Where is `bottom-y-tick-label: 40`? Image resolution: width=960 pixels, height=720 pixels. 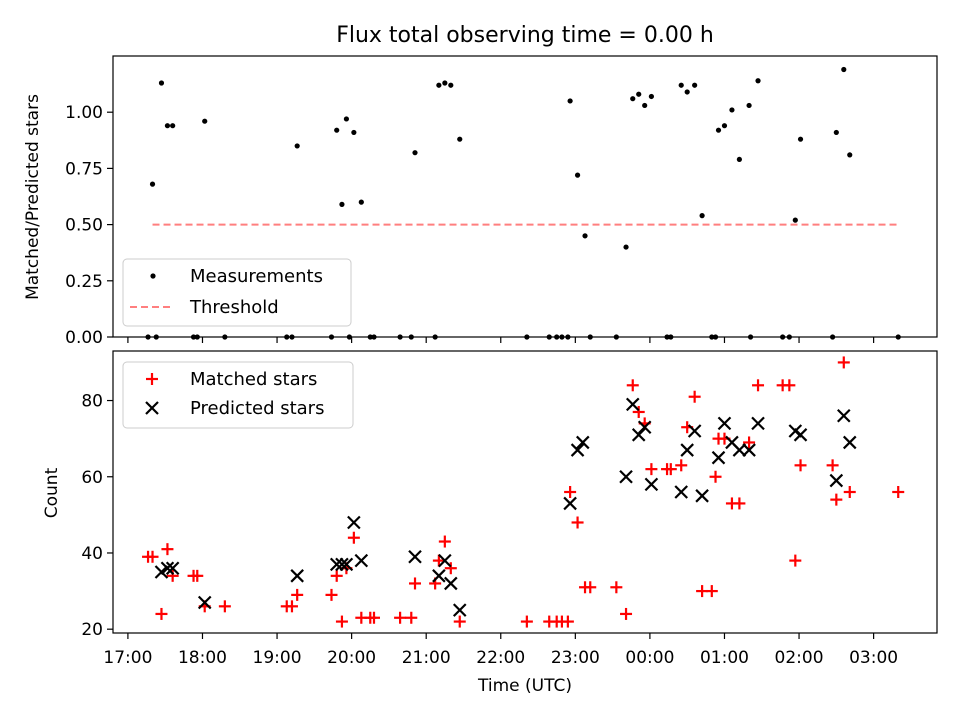
bottom-y-tick-label: 40 is located at coordinates (92, 554).